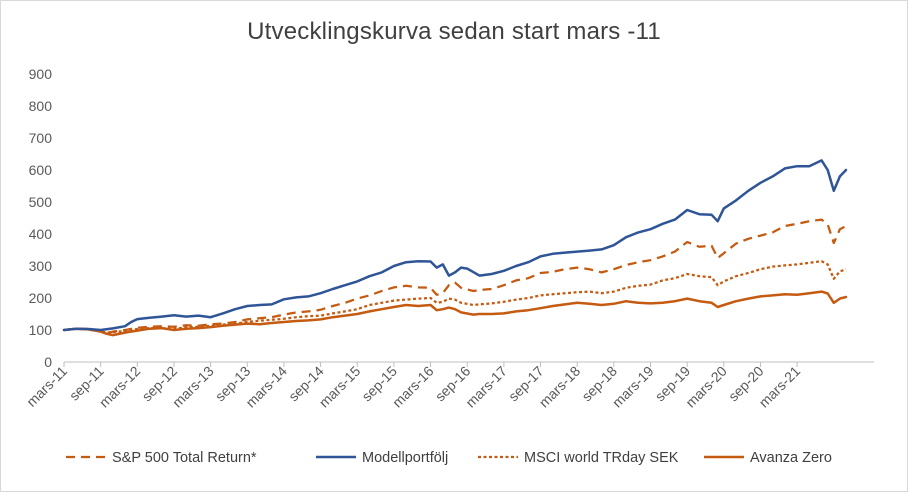  Describe the element at coordinates (193, 387) in the screenshot. I see `x-tick-label: mars-13` at that location.